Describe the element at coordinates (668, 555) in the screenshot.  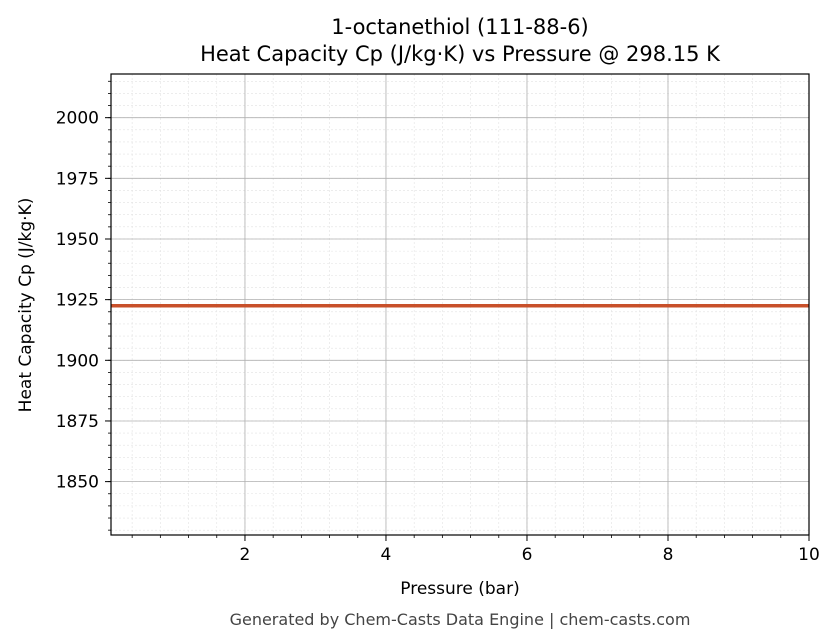
I see `x-tick-label: 8` at that location.